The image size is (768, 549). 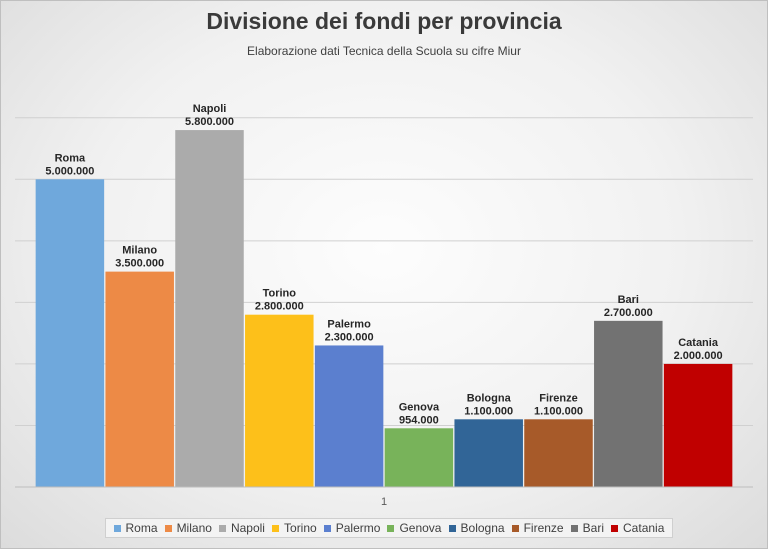 What do you see at coordinates (70, 158) in the screenshot?
I see `data-label-name-roma: Roma` at bounding box center [70, 158].